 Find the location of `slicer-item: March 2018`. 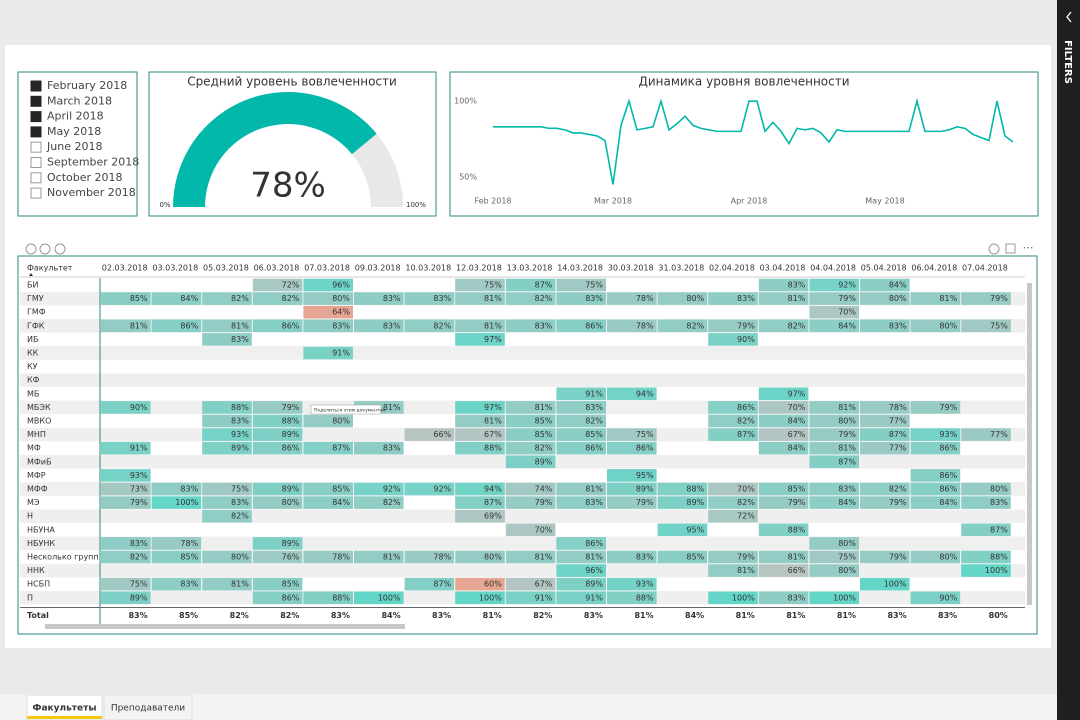

slicer-item: March 2018 is located at coordinates (79, 100).